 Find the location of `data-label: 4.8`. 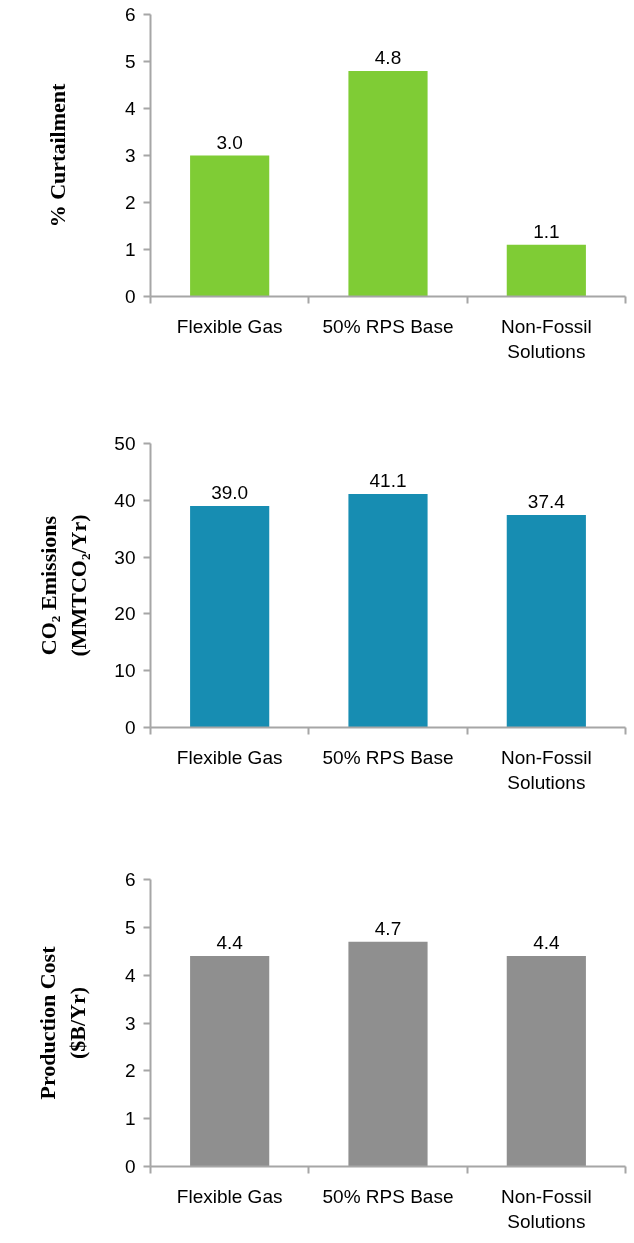

data-label: 4.8 is located at coordinates (388, 57).